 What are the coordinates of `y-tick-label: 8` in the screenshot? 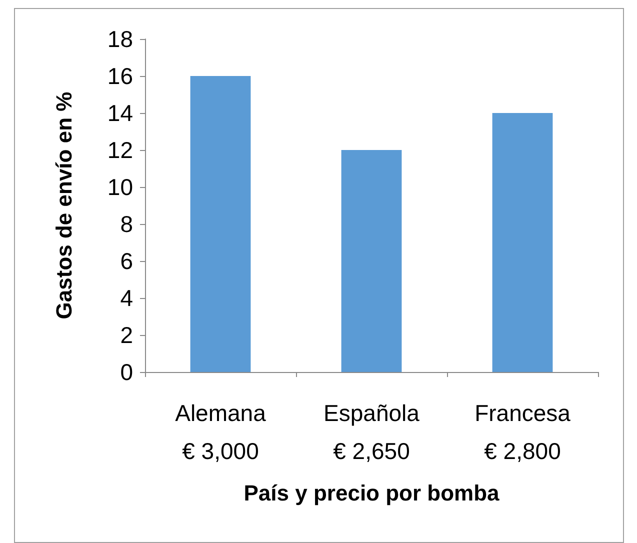 It's located at (126, 224).